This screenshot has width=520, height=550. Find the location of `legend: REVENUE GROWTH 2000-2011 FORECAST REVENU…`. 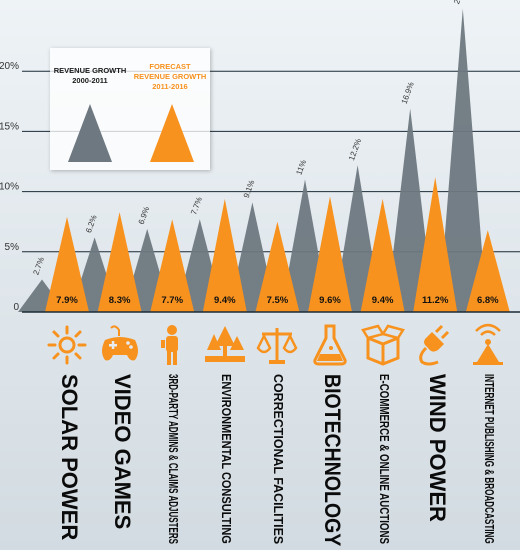

legend: REVENUE GROWTH 2000-2011 FORECAST REVENU… is located at coordinates (130, 109).